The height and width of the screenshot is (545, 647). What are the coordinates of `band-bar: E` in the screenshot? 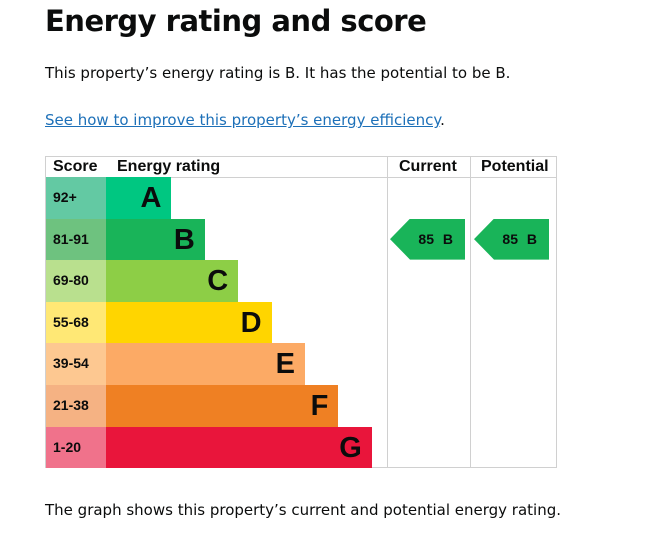 It's located at (205, 364).